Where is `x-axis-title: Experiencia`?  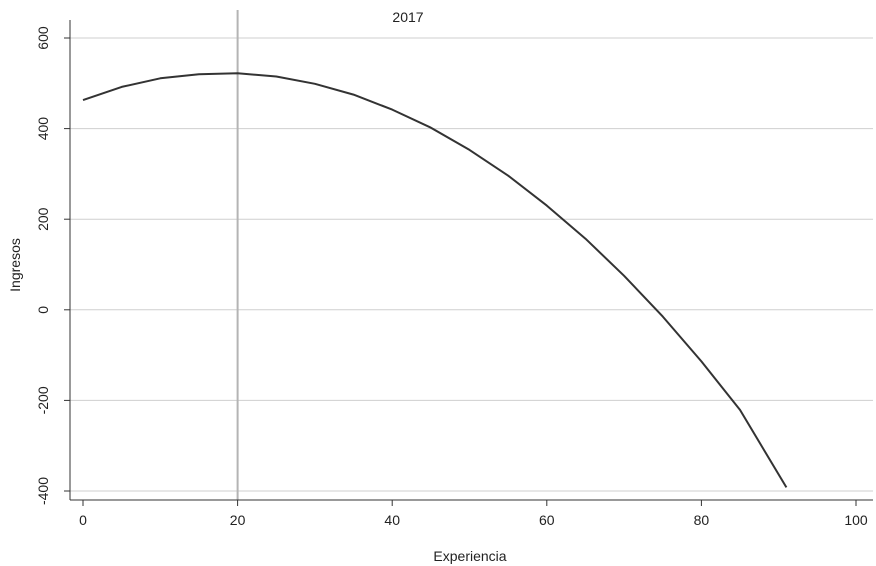
x-axis-title: Experiencia is located at coordinates (469, 556).